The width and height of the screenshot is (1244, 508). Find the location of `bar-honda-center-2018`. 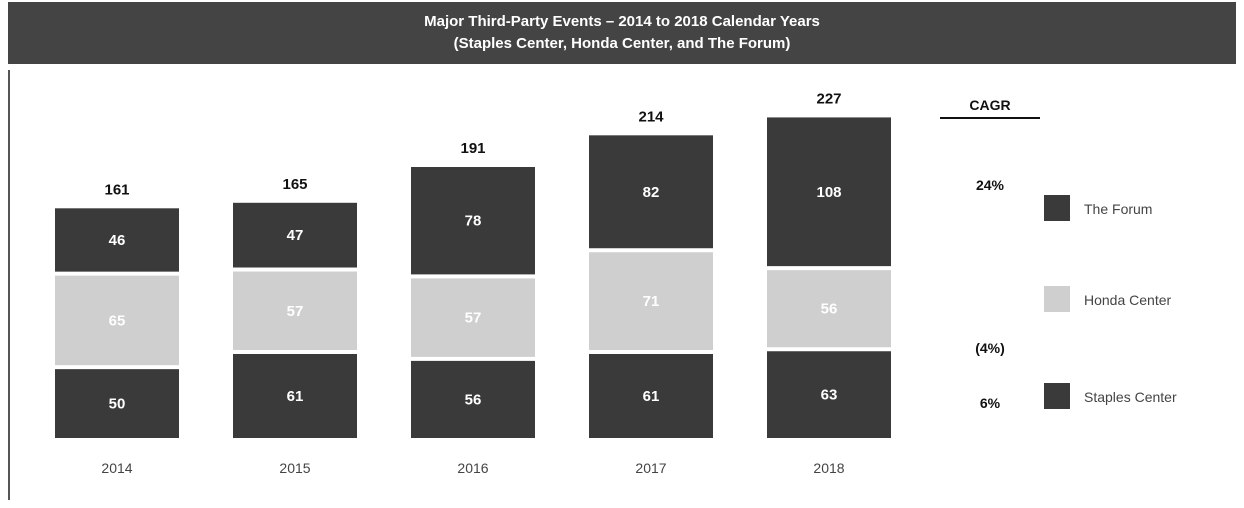

bar-honda-center-2018 is located at coordinates (829, 309).